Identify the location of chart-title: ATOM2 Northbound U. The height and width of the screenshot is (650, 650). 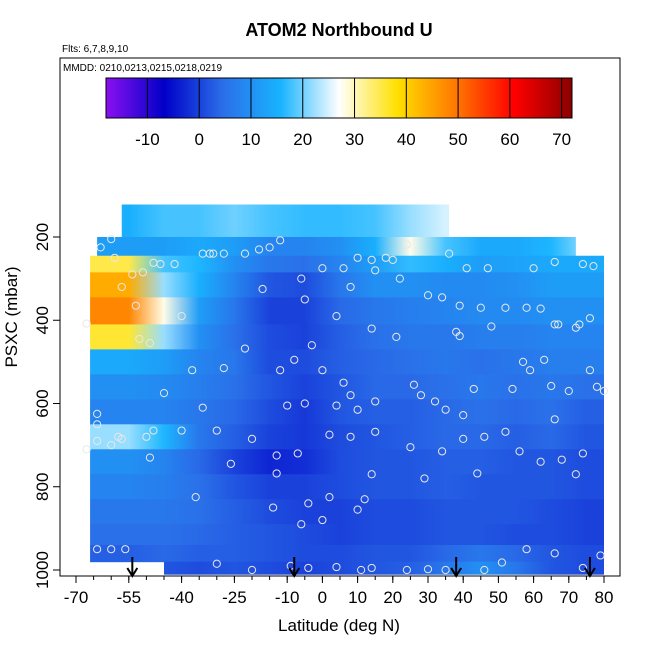
(338, 30).